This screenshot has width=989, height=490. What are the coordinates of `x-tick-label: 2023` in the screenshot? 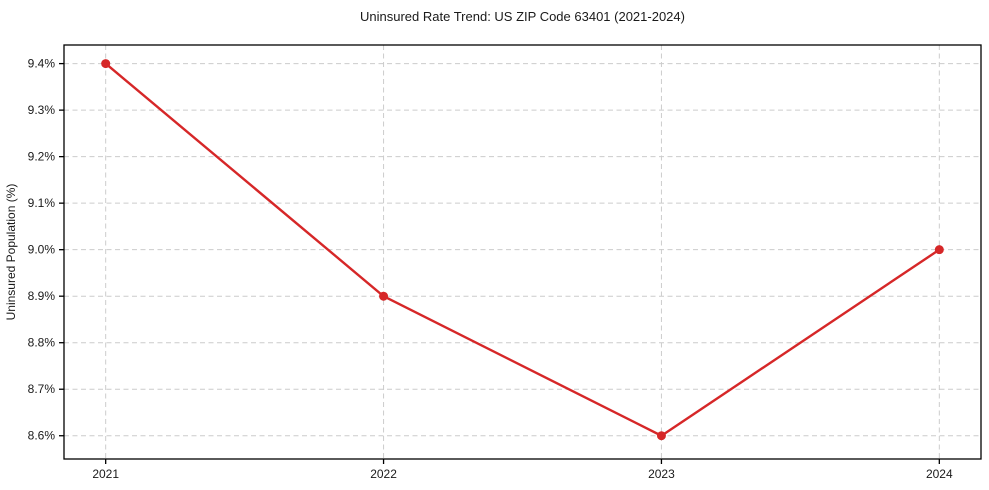 It's located at (661, 474).